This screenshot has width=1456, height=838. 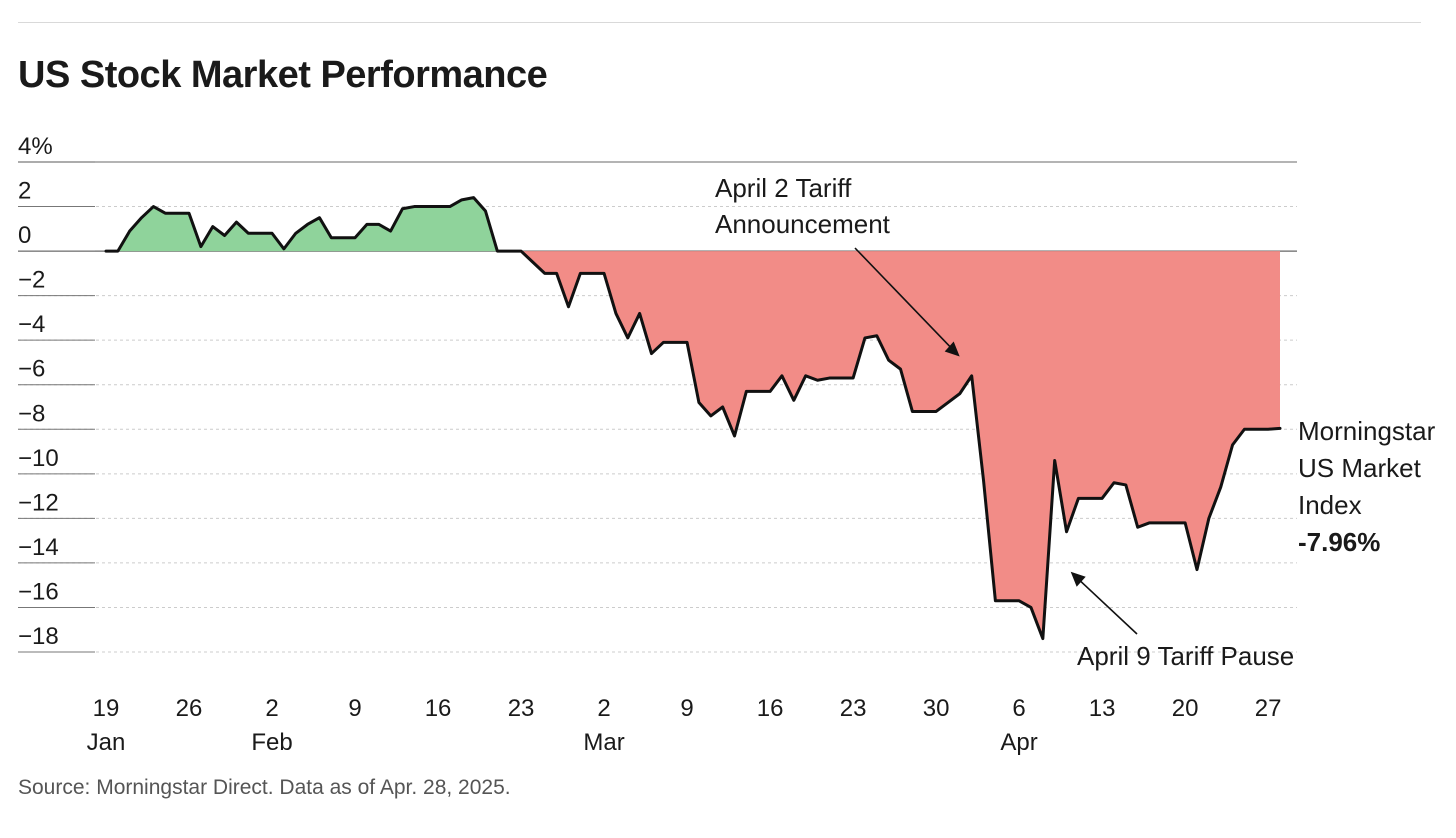 I want to click on annotation-tariff-announcement: April 2 Tariff, so click(x=783, y=188).